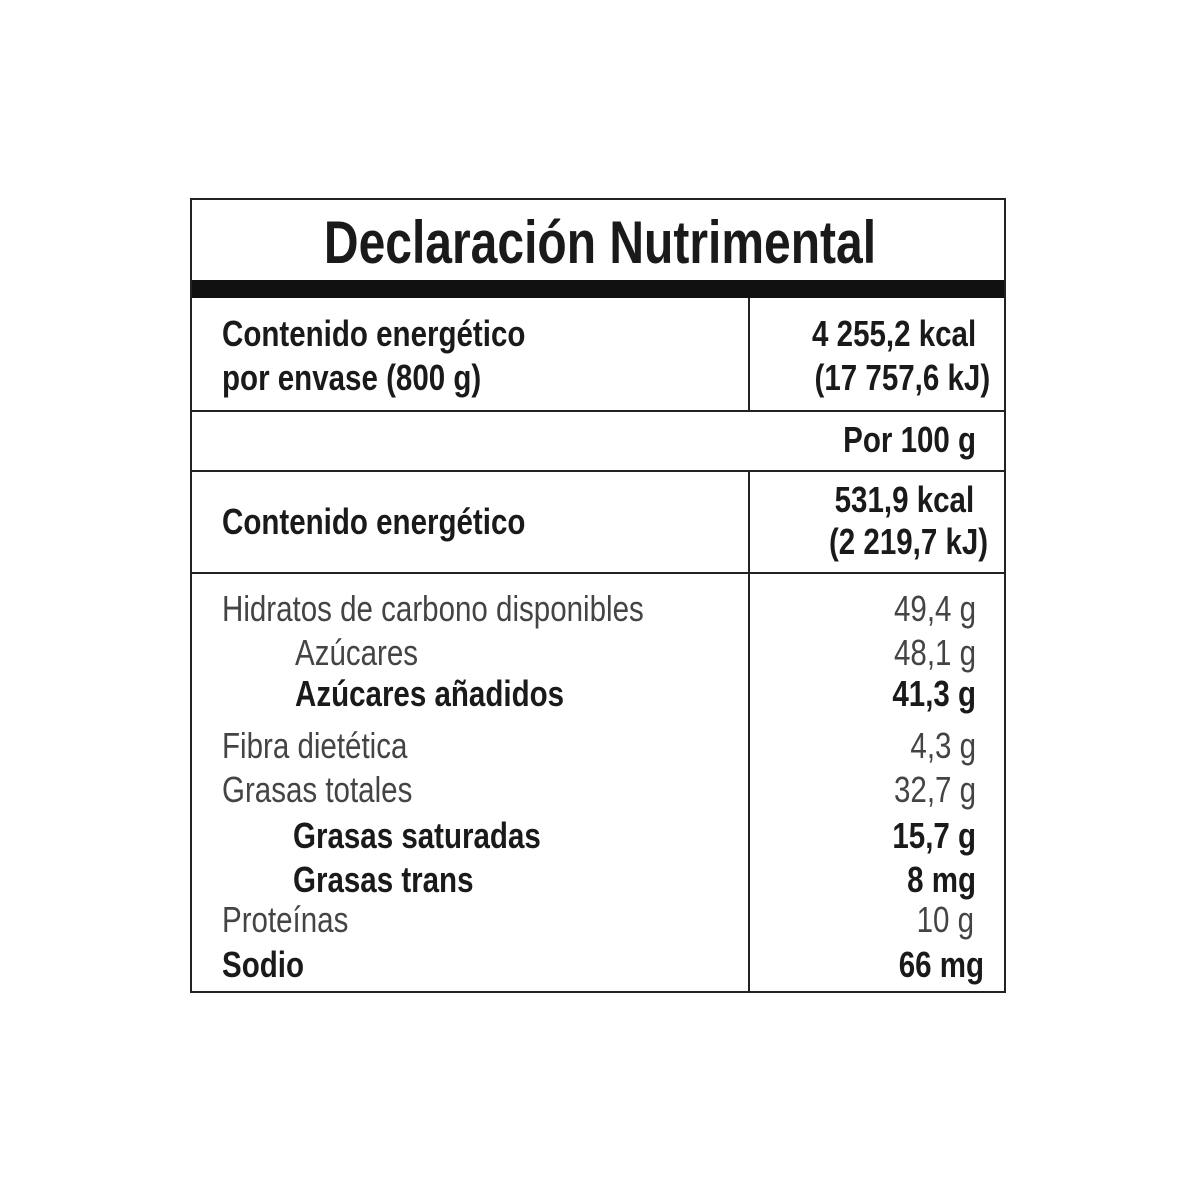  I want to click on per-100g-header: Por 100 g, so click(909, 439).